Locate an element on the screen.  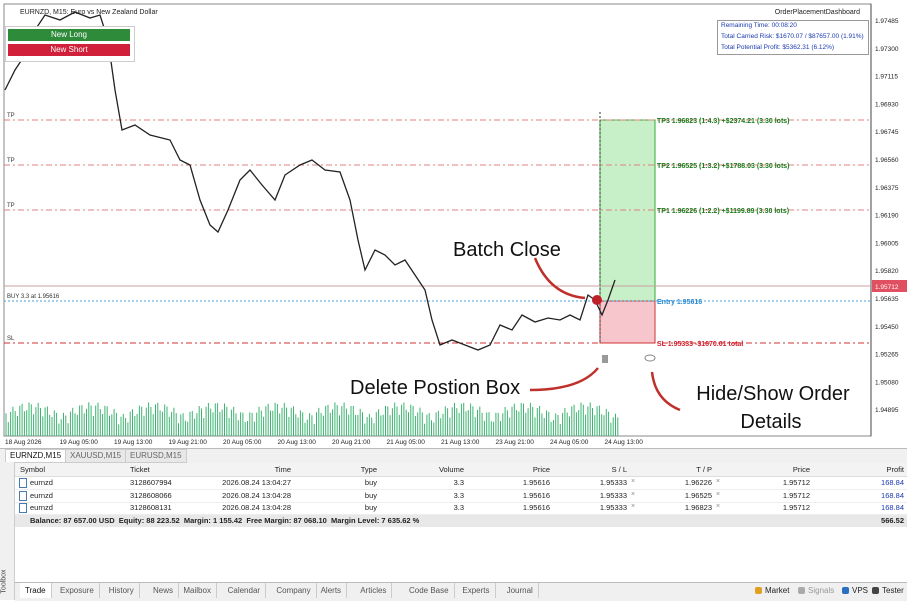
toolbox-label: Toolbox is located at coordinates (4, 581).